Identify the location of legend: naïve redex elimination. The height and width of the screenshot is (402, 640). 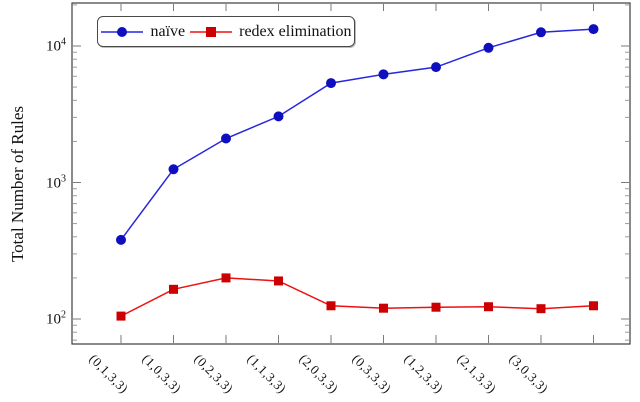
(226, 31).